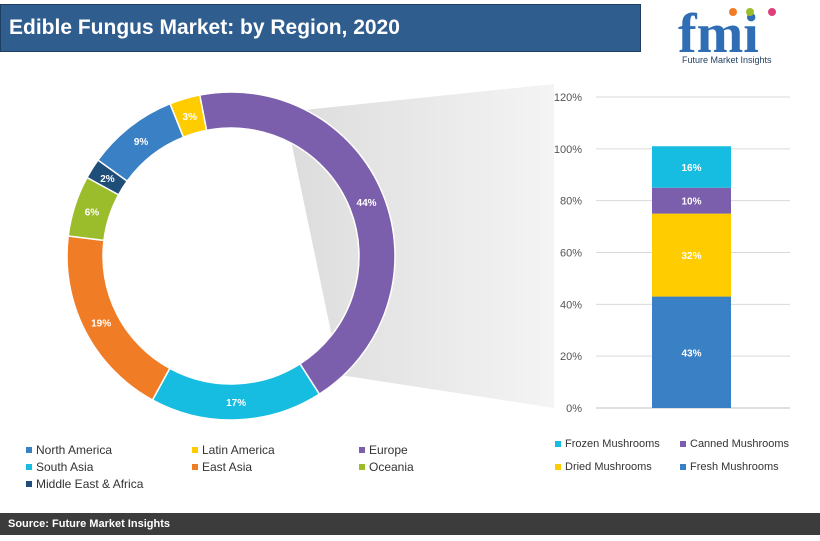  I want to click on y-tick-label: 60%, so click(571, 254).